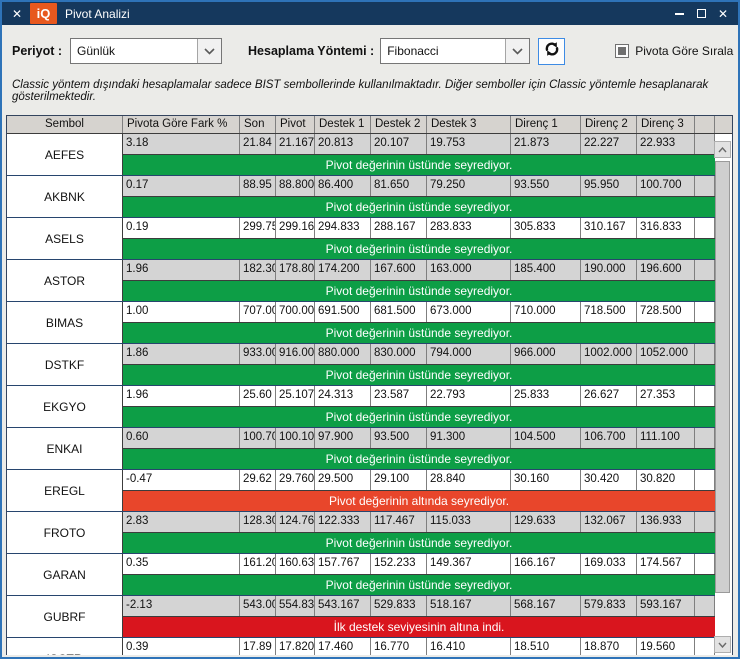  What do you see at coordinates (666, 564) in the screenshot?
I see `value-cell: 174.567` at bounding box center [666, 564].